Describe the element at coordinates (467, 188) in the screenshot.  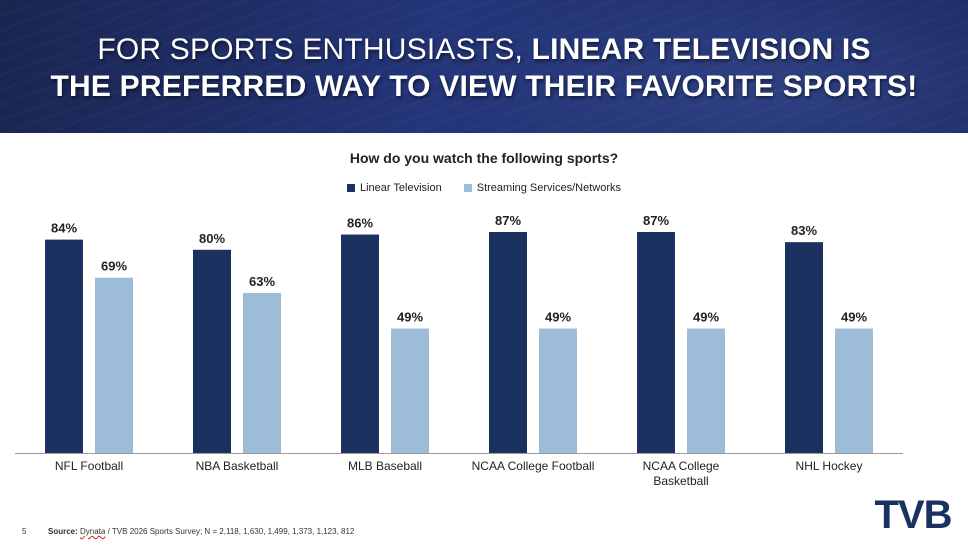
I see `legend-swatch-streaming` at that location.